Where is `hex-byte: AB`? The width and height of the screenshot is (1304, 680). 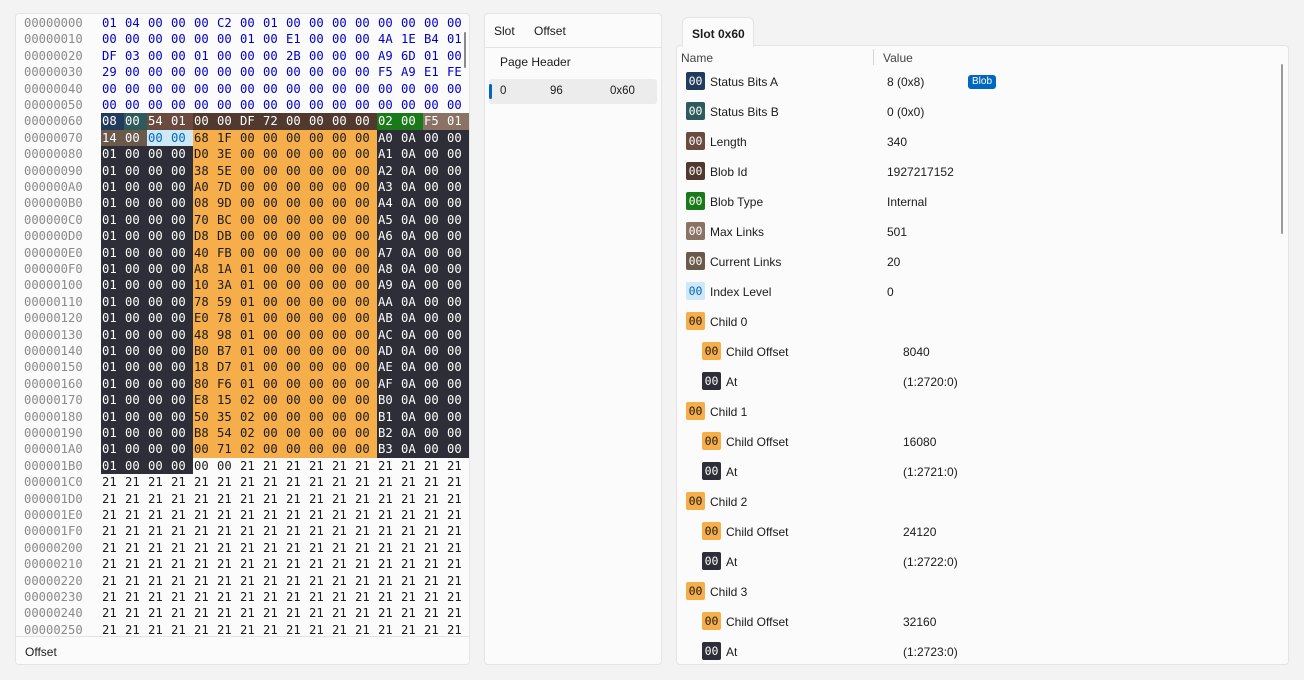
hex-byte: AB is located at coordinates (388, 318).